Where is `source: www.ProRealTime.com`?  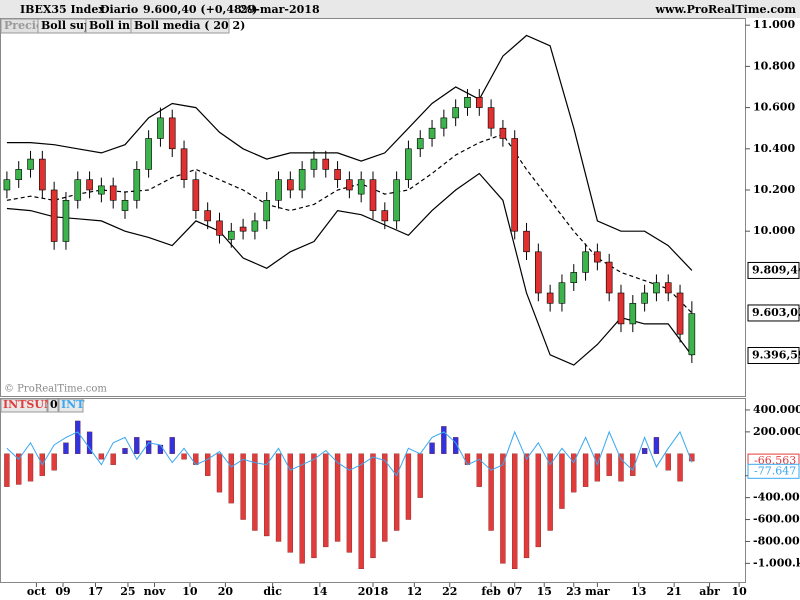
source: www.ProRealTime.com is located at coordinates (726, 9).